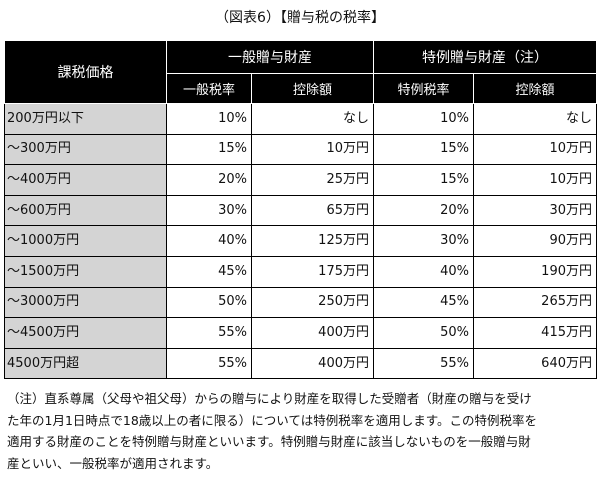 Image resolution: width=600 pixels, height=483 pixels. What do you see at coordinates (535, 119) in the screenshot?
I see `special-deduction-cell: なし` at bounding box center [535, 119].